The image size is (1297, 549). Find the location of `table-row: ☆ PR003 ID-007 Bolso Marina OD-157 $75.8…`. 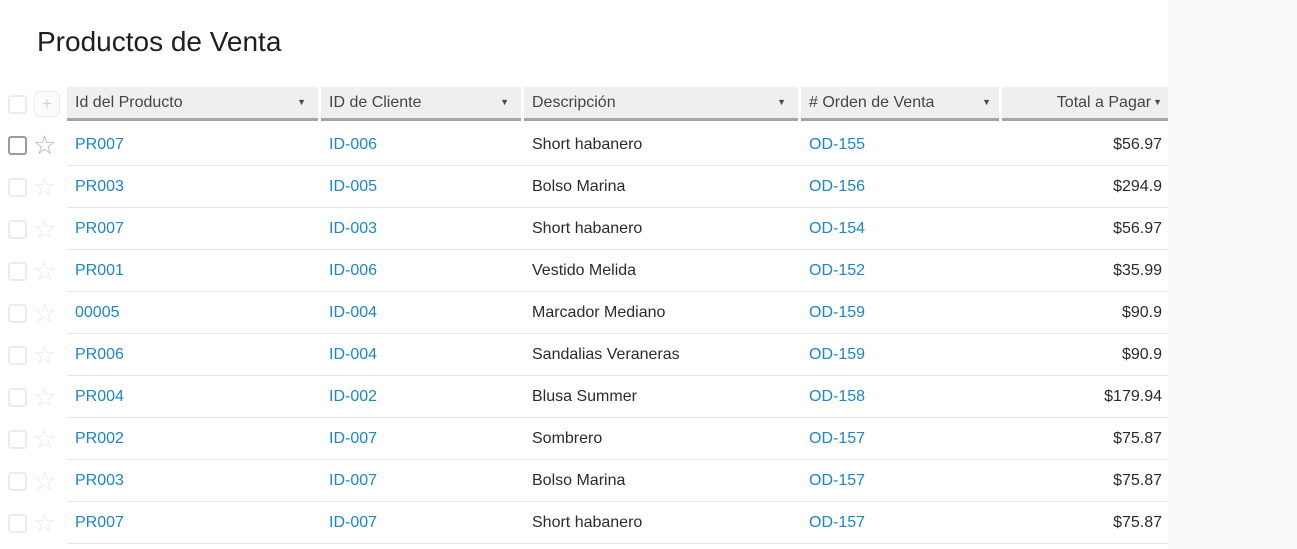

table-row: ☆ PR003 ID-007 Bolso Marina OD-157 $75.8… is located at coordinates (584, 481).